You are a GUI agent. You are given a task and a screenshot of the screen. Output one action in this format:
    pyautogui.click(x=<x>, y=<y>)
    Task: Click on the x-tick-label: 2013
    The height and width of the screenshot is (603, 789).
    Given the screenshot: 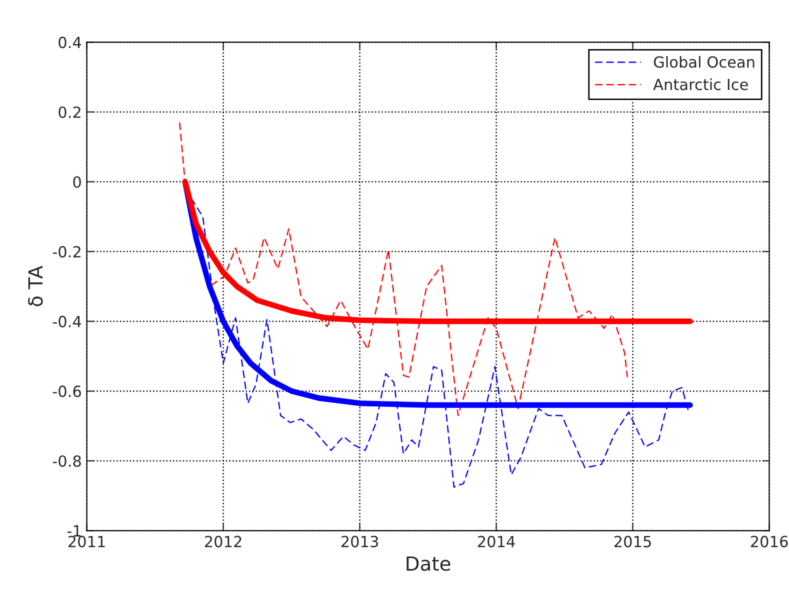 What is the action you would take?
    pyautogui.click(x=359, y=542)
    